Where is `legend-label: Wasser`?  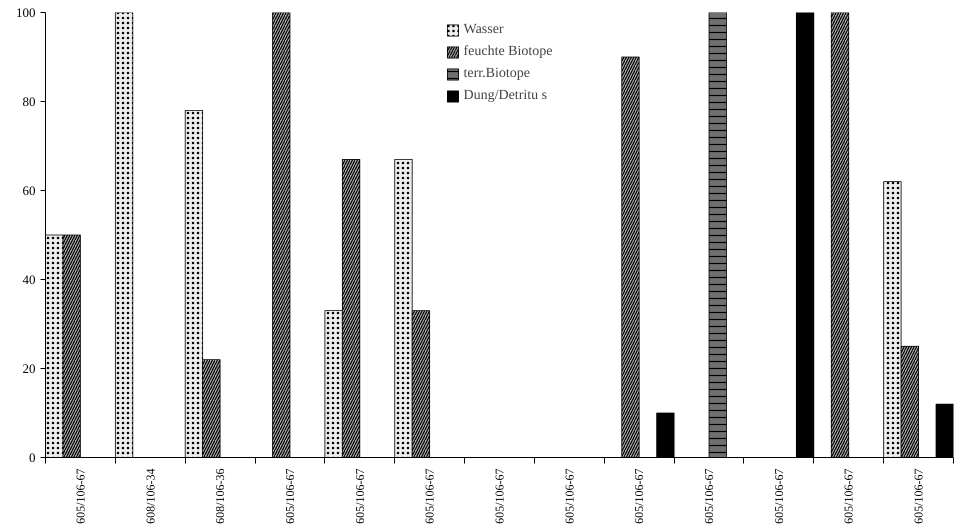
legend-label: Wasser is located at coordinates (483, 30).